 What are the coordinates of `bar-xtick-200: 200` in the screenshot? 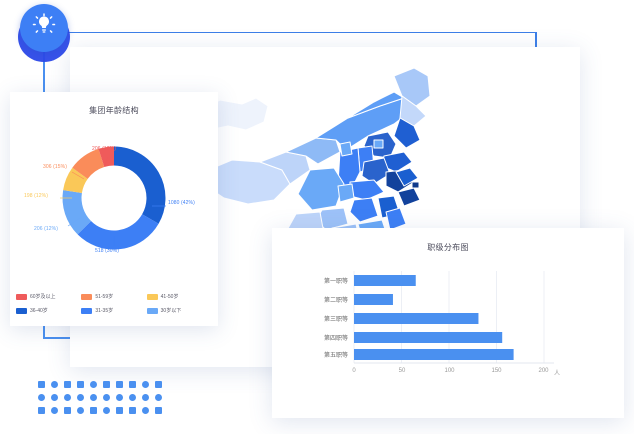 It's located at (543, 371).